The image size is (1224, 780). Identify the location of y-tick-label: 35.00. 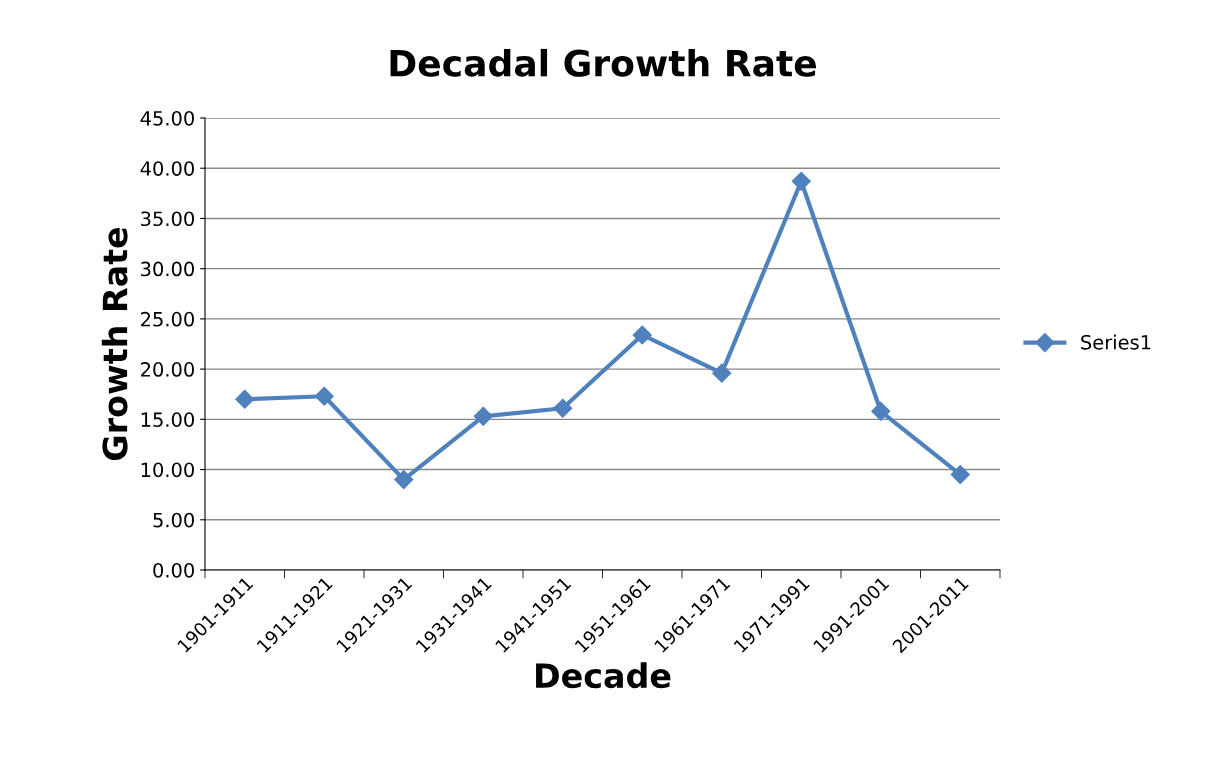
(167, 219).